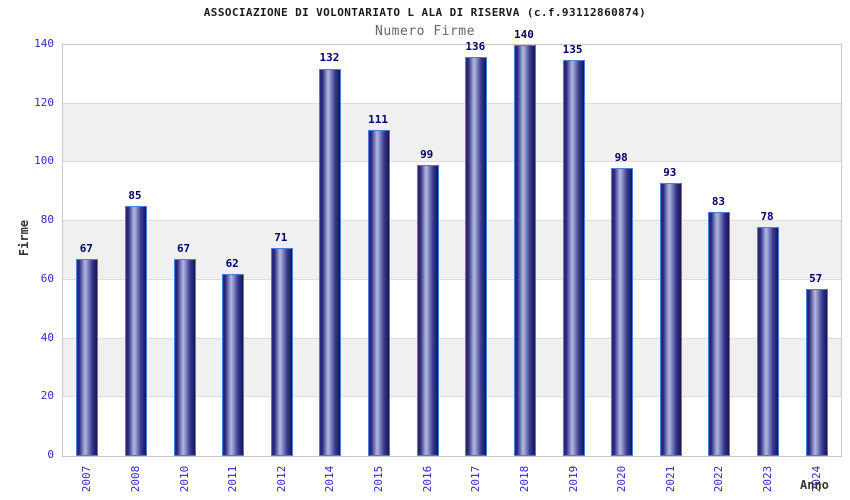 The width and height of the screenshot is (850, 500). I want to click on x-tick-label: 2015, so click(378, 479).